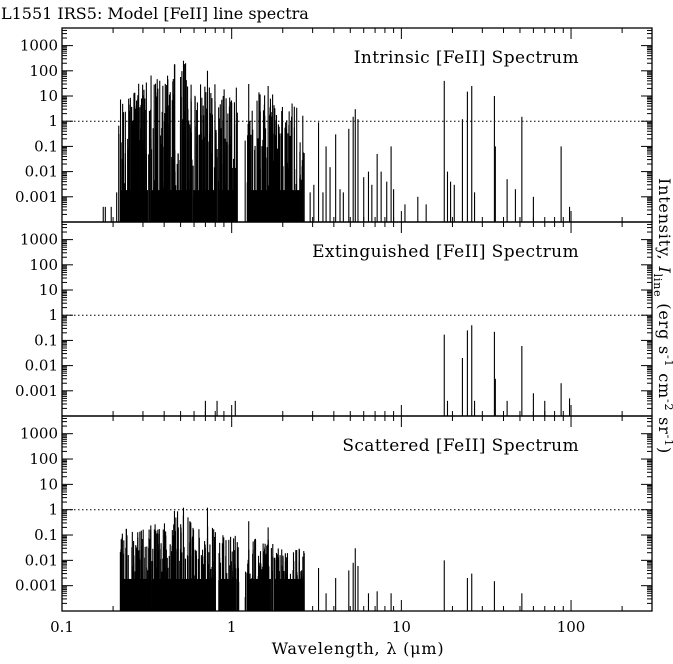  Describe the element at coordinates (664, 383) in the screenshot. I see `y-axis-label-units-b: cm` at that location.